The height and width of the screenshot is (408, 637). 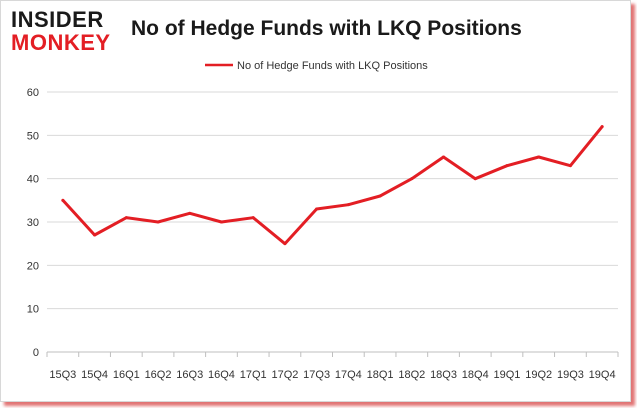 What do you see at coordinates (538, 375) in the screenshot?
I see `x-tick-label: 19Q2` at bounding box center [538, 375].